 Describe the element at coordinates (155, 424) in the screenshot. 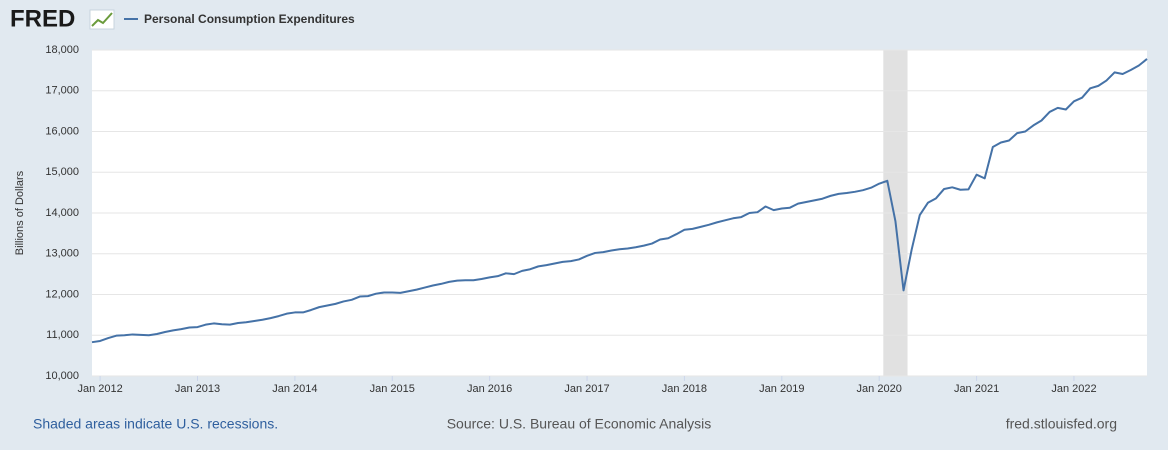

I see `recession-note: Shaded areas indicate U.S. recessions.` at that location.